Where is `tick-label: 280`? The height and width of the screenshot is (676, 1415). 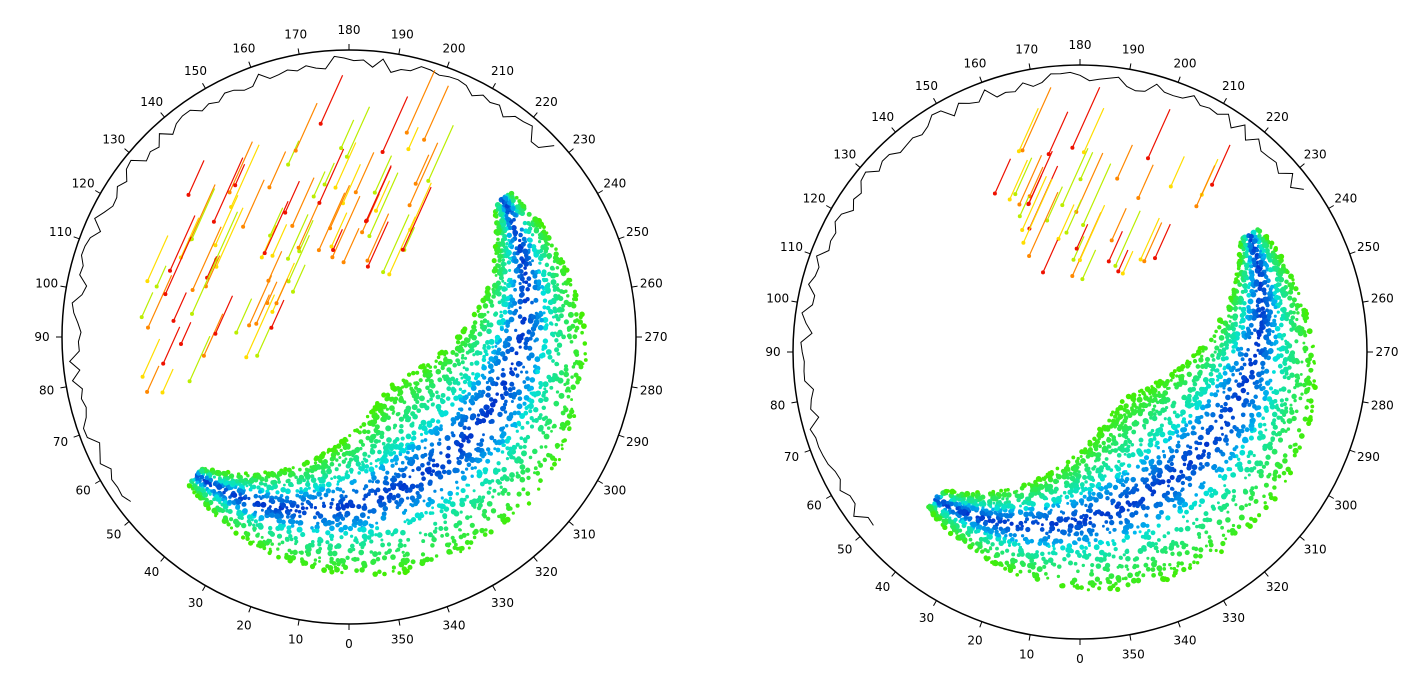
tick-label: 280 is located at coordinates (1382, 405).